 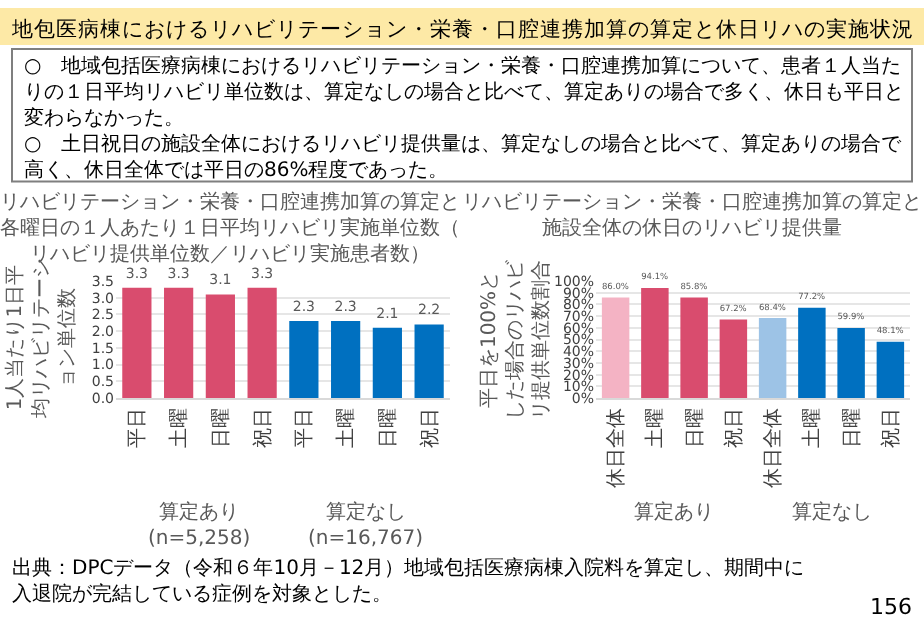 I want to click on chart-title: リハビリテーション・栄養・口腔連携加算の算定と各曜日の１人あたり１日平均リハビリ実施単位数（リハビリ提供単位数／リハビリ実施患者数）, so click(x=230, y=228).